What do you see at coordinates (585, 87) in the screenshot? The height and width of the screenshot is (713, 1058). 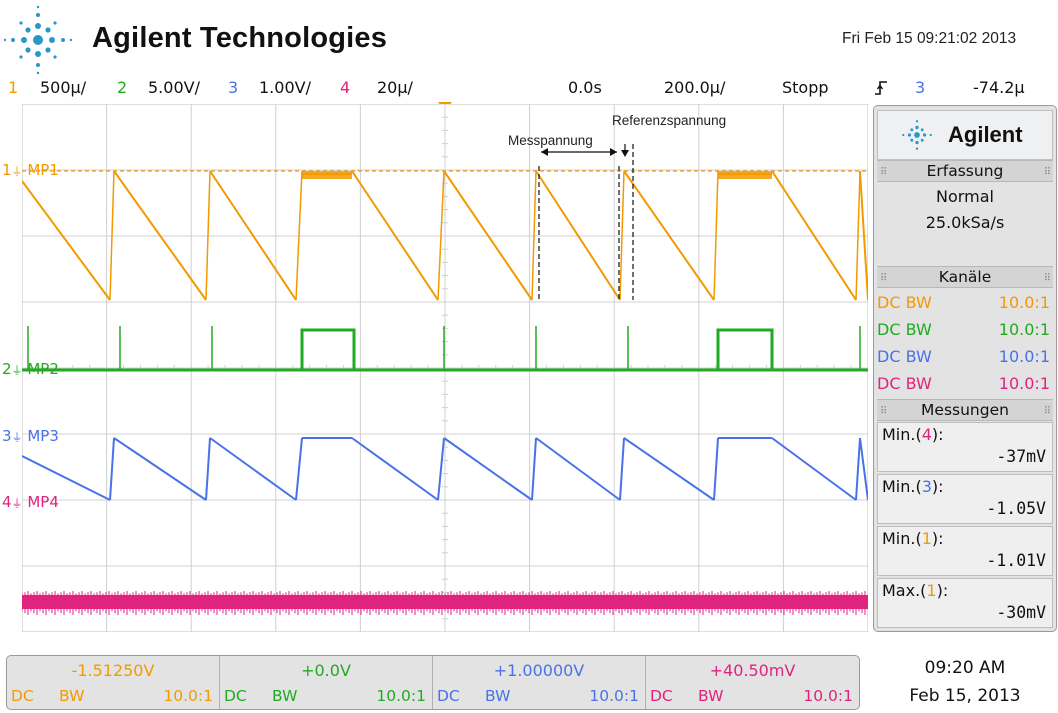 I see `time-delay: 0.0s` at bounding box center [585, 87].